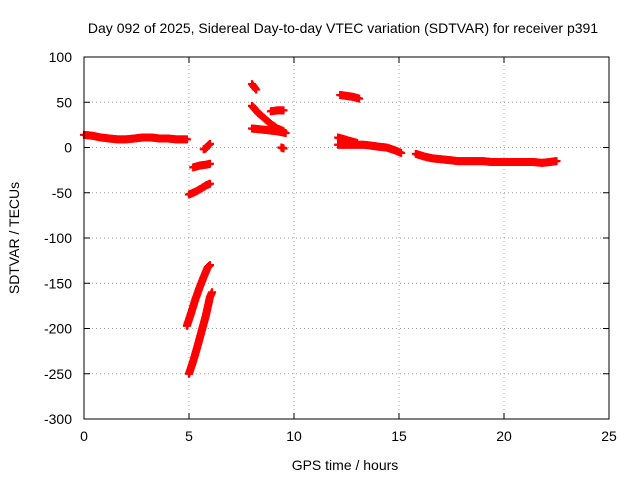  What do you see at coordinates (345, 465) in the screenshot?
I see `x-axis-title: GPS time / hours` at bounding box center [345, 465].